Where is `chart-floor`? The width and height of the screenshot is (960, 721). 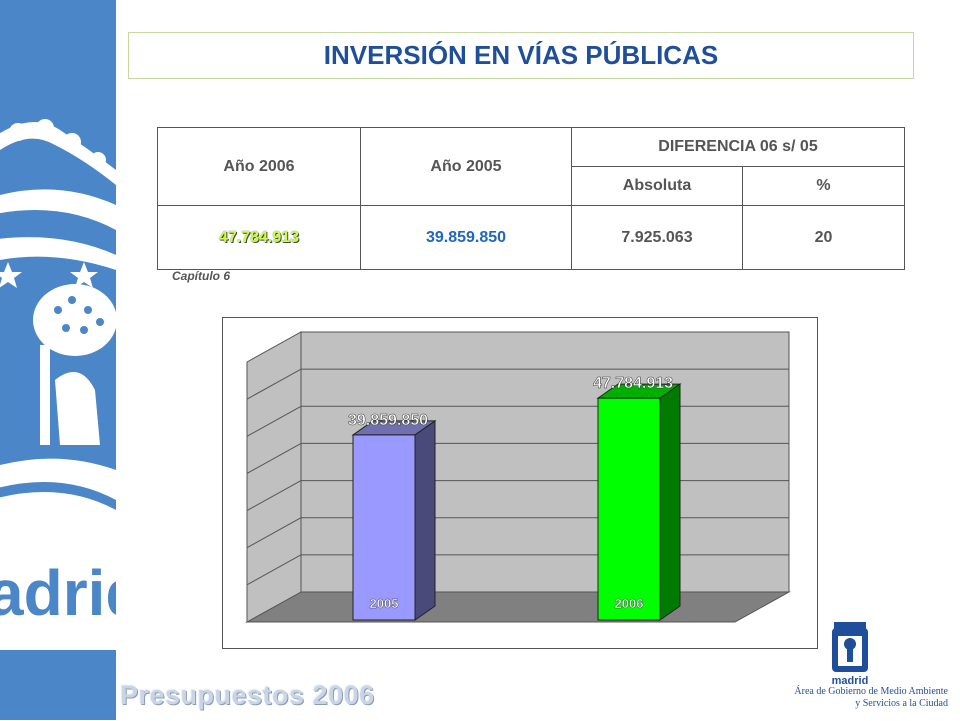 chart-floor is located at coordinates (518, 607).